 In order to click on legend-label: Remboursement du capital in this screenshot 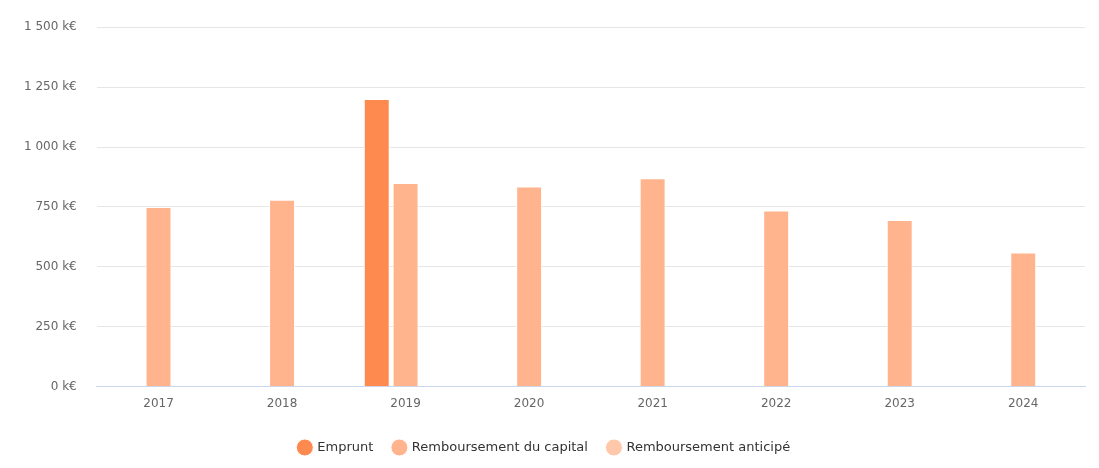, I will do `click(499, 446)`.